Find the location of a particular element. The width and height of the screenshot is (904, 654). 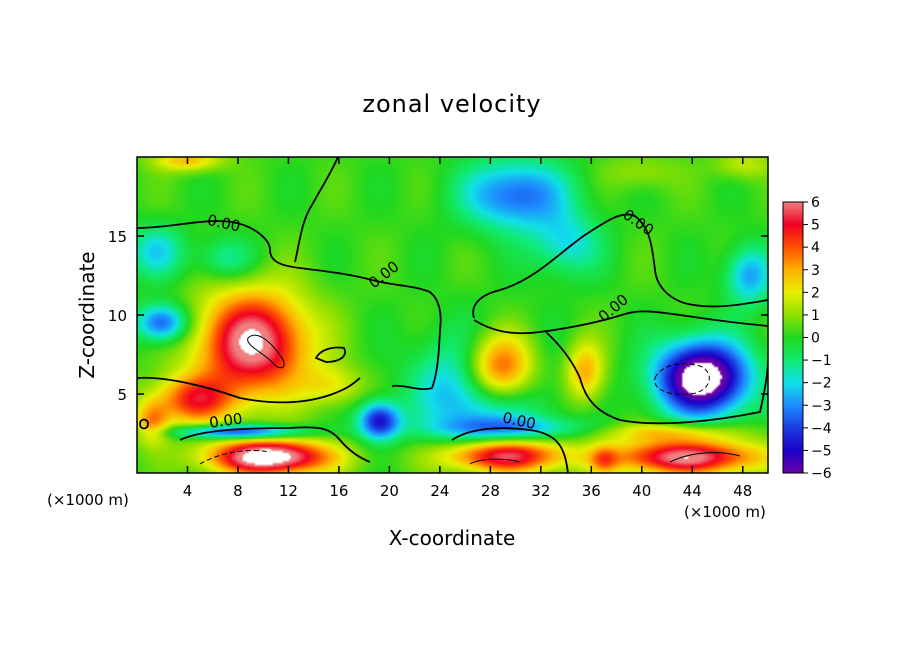

y-tick-label: 10 is located at coordinates (117, 316).